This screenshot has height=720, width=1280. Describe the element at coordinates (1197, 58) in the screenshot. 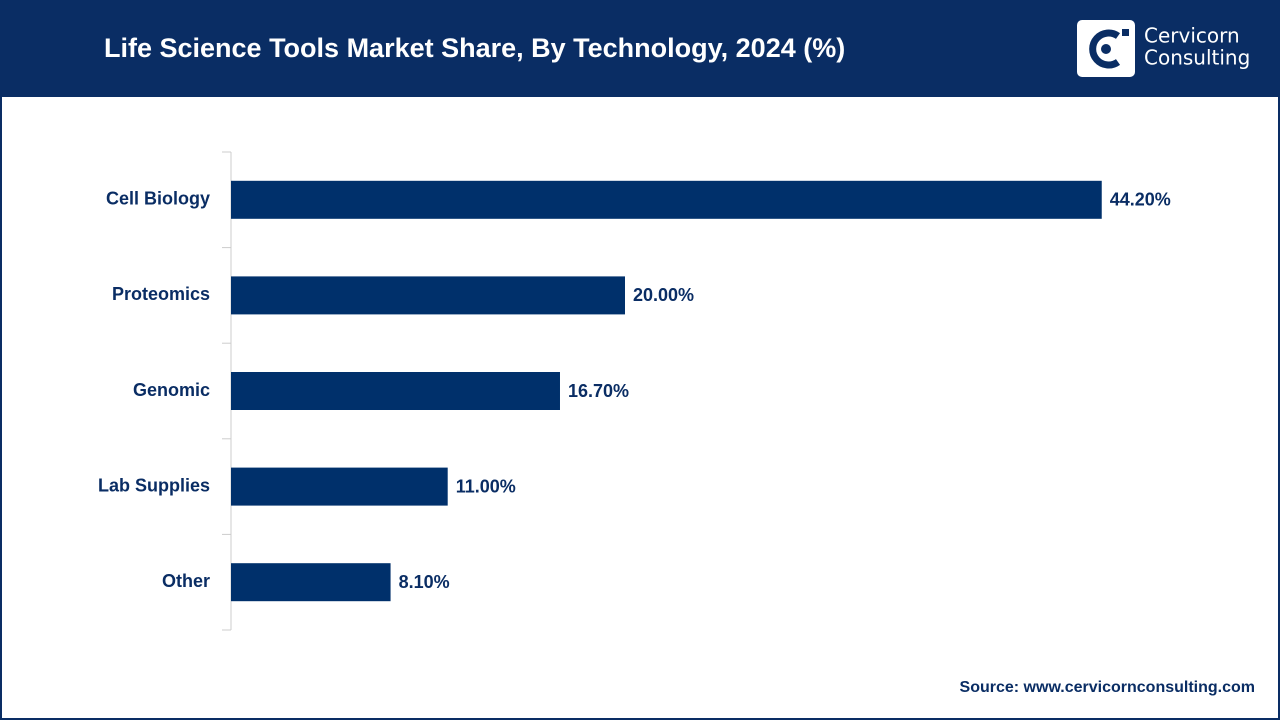

I see `logo-text: Consulting` at that location.